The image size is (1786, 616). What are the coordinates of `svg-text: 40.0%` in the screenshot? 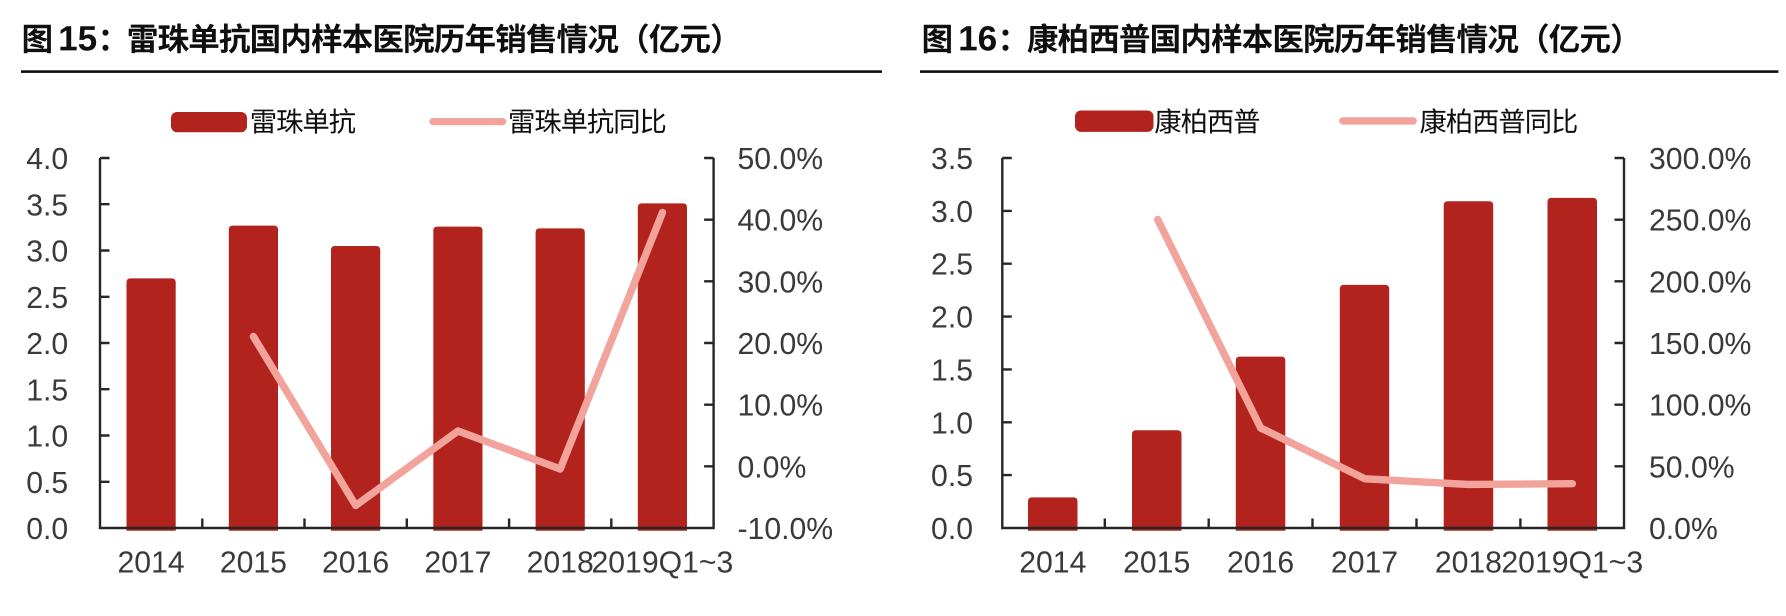 It's located at (781, 221).